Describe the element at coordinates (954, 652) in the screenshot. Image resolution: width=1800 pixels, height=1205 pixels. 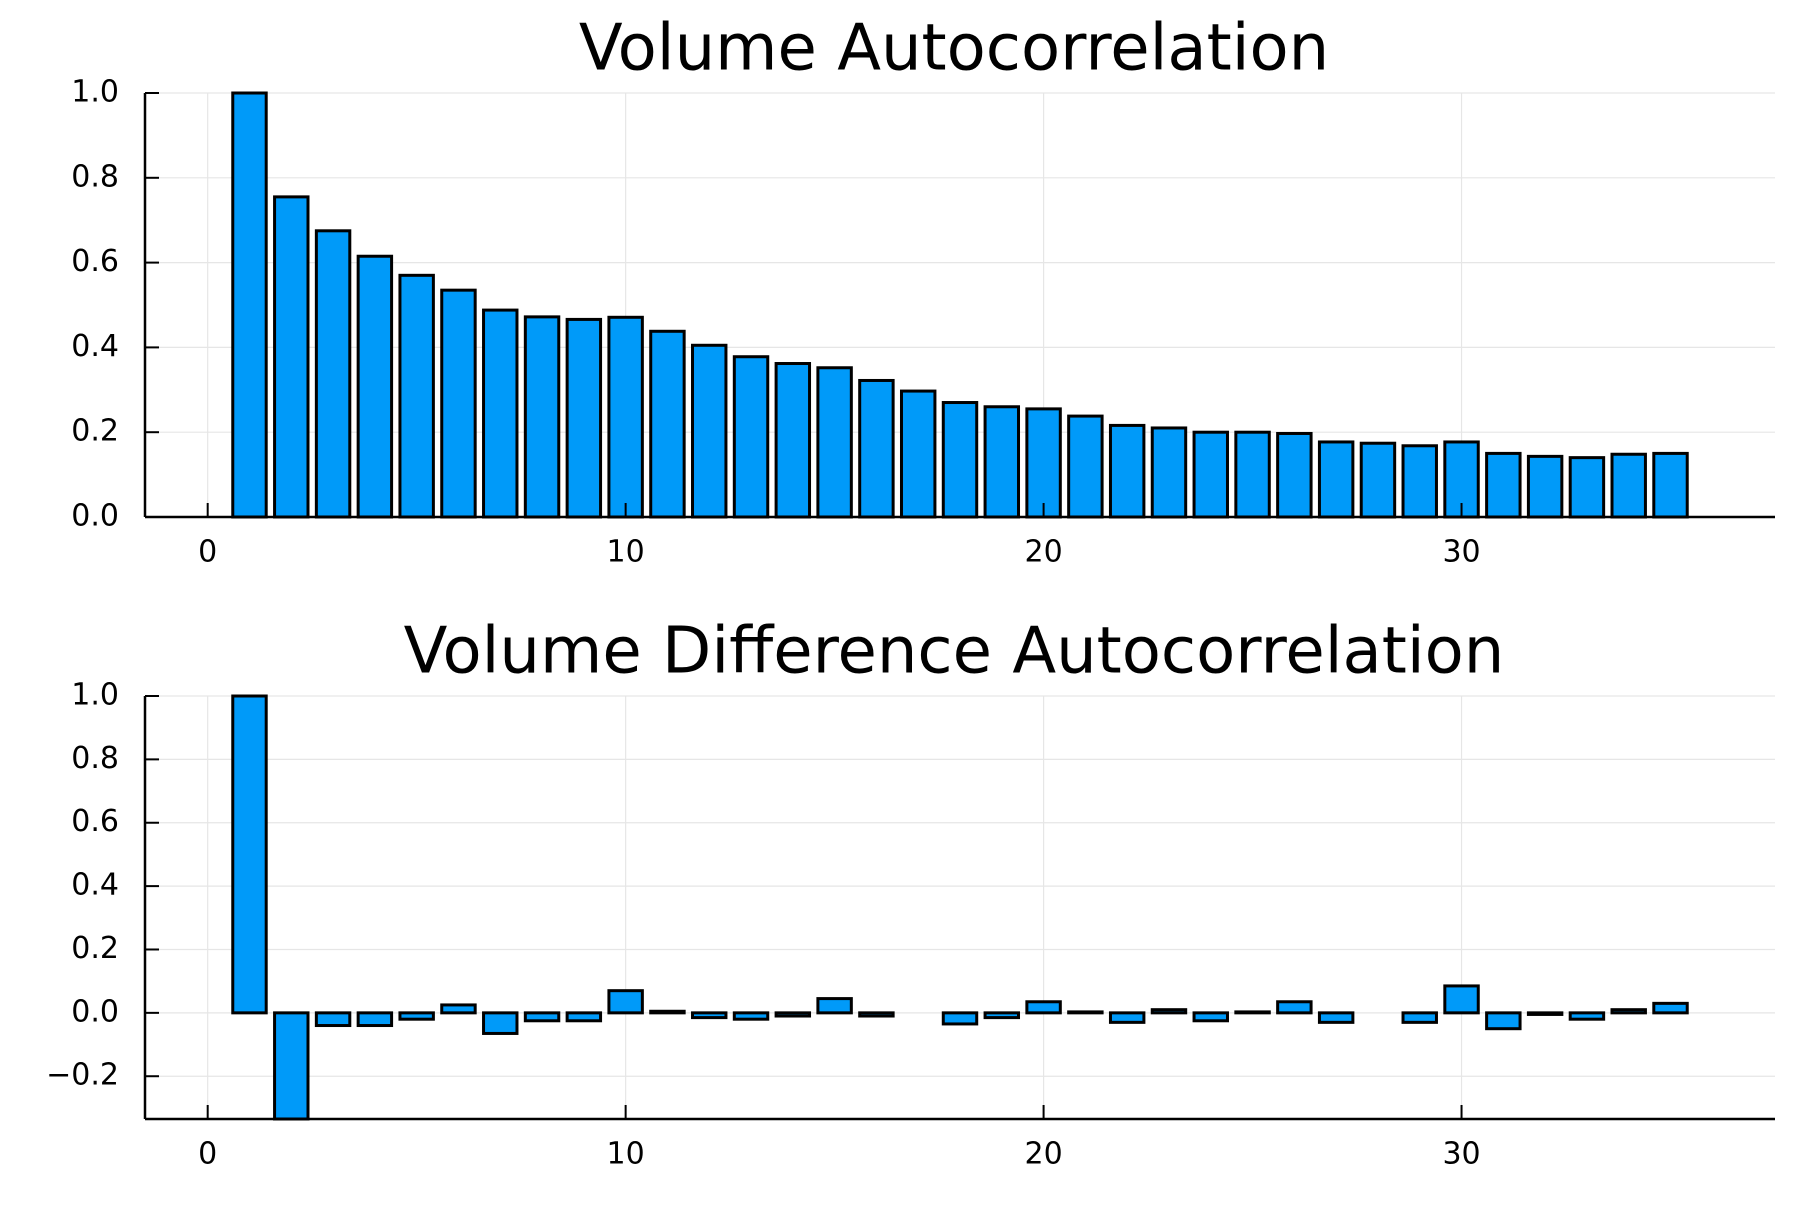
I see `chart-title: Volume Difference Autocorrelation` at that location.